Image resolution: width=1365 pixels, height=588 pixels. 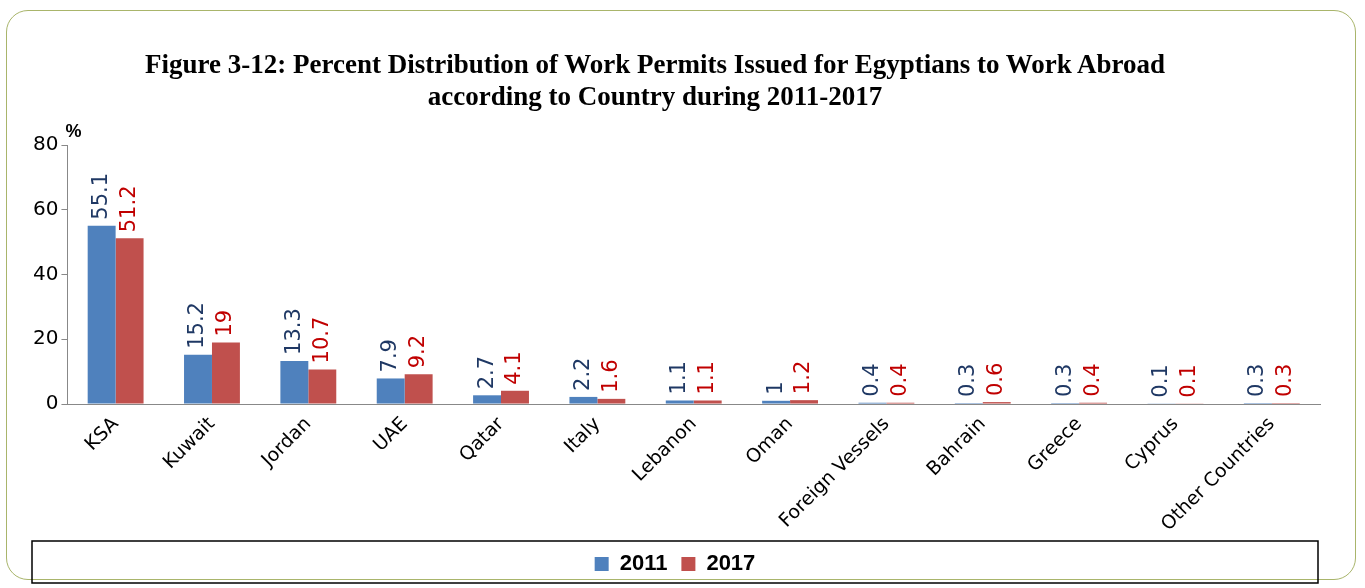 What do you see at coordinates (609, 376) in the screenshot?
I see `data-label: 1.6` at bounding box center [609, 376].